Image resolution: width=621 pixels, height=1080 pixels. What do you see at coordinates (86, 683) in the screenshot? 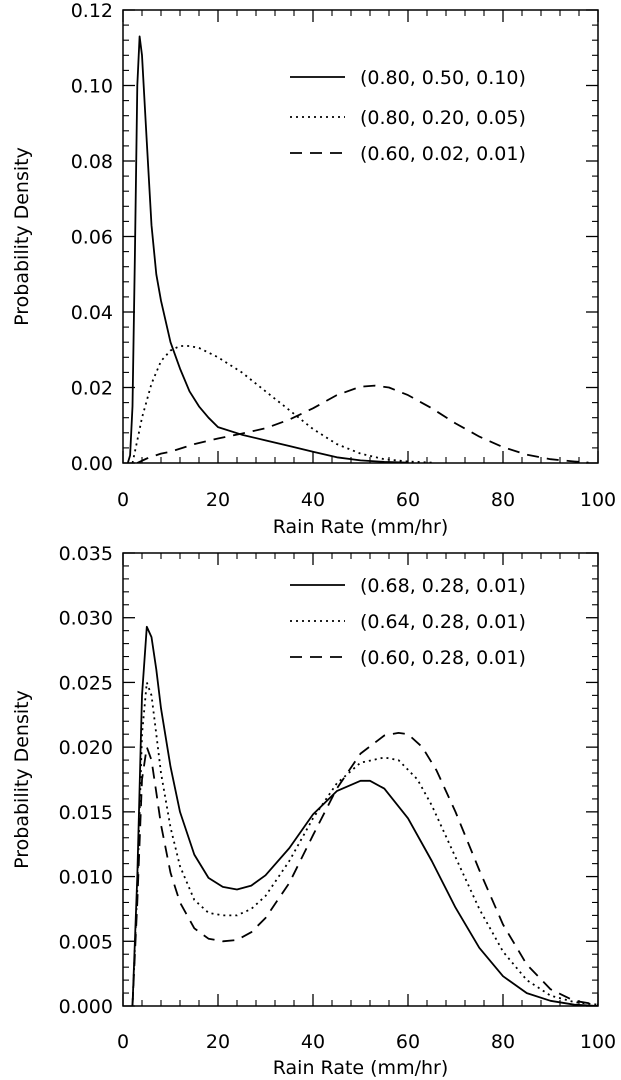
I see `y-tick-label: 0.025` at bounding box center [86, 683].